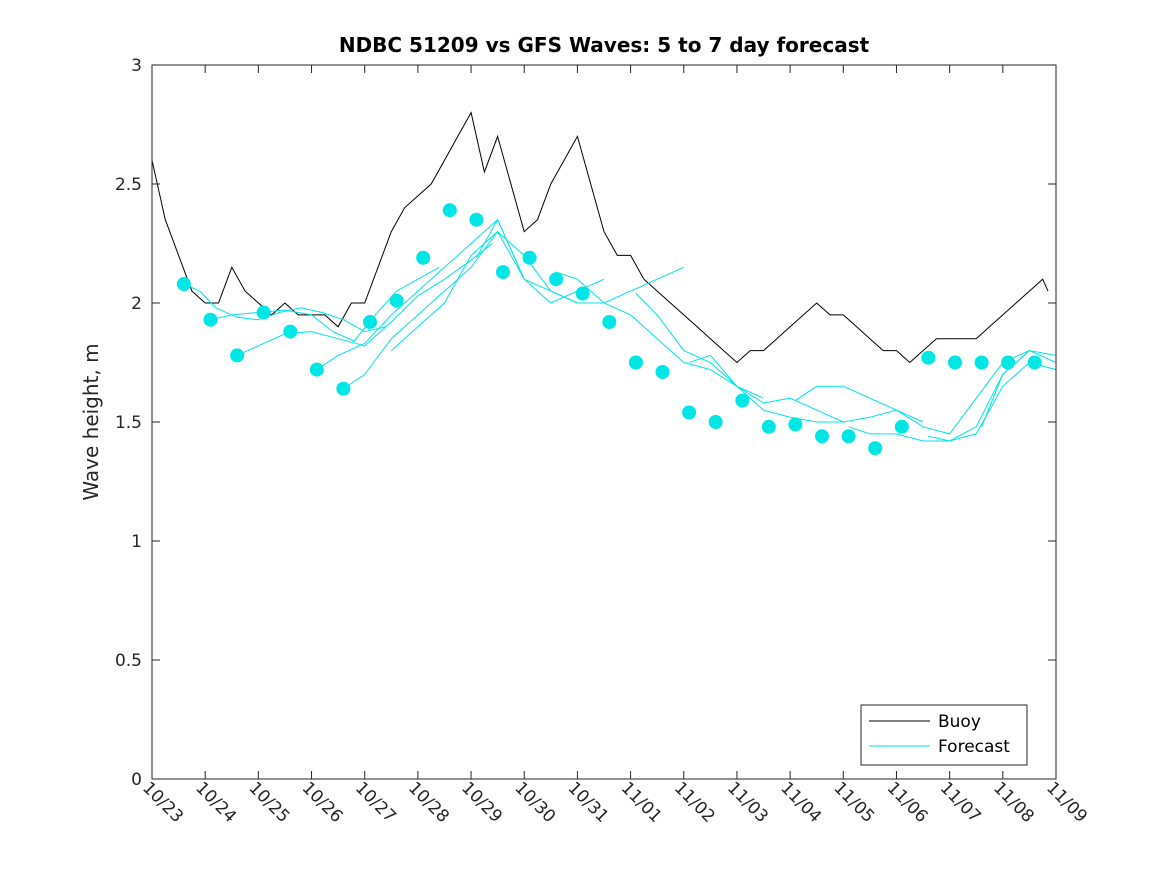  What do you see at coordinates (854, 802) in the screenshot?
I see `x-tick-label: 11/05` at bounding box center [854, 802].